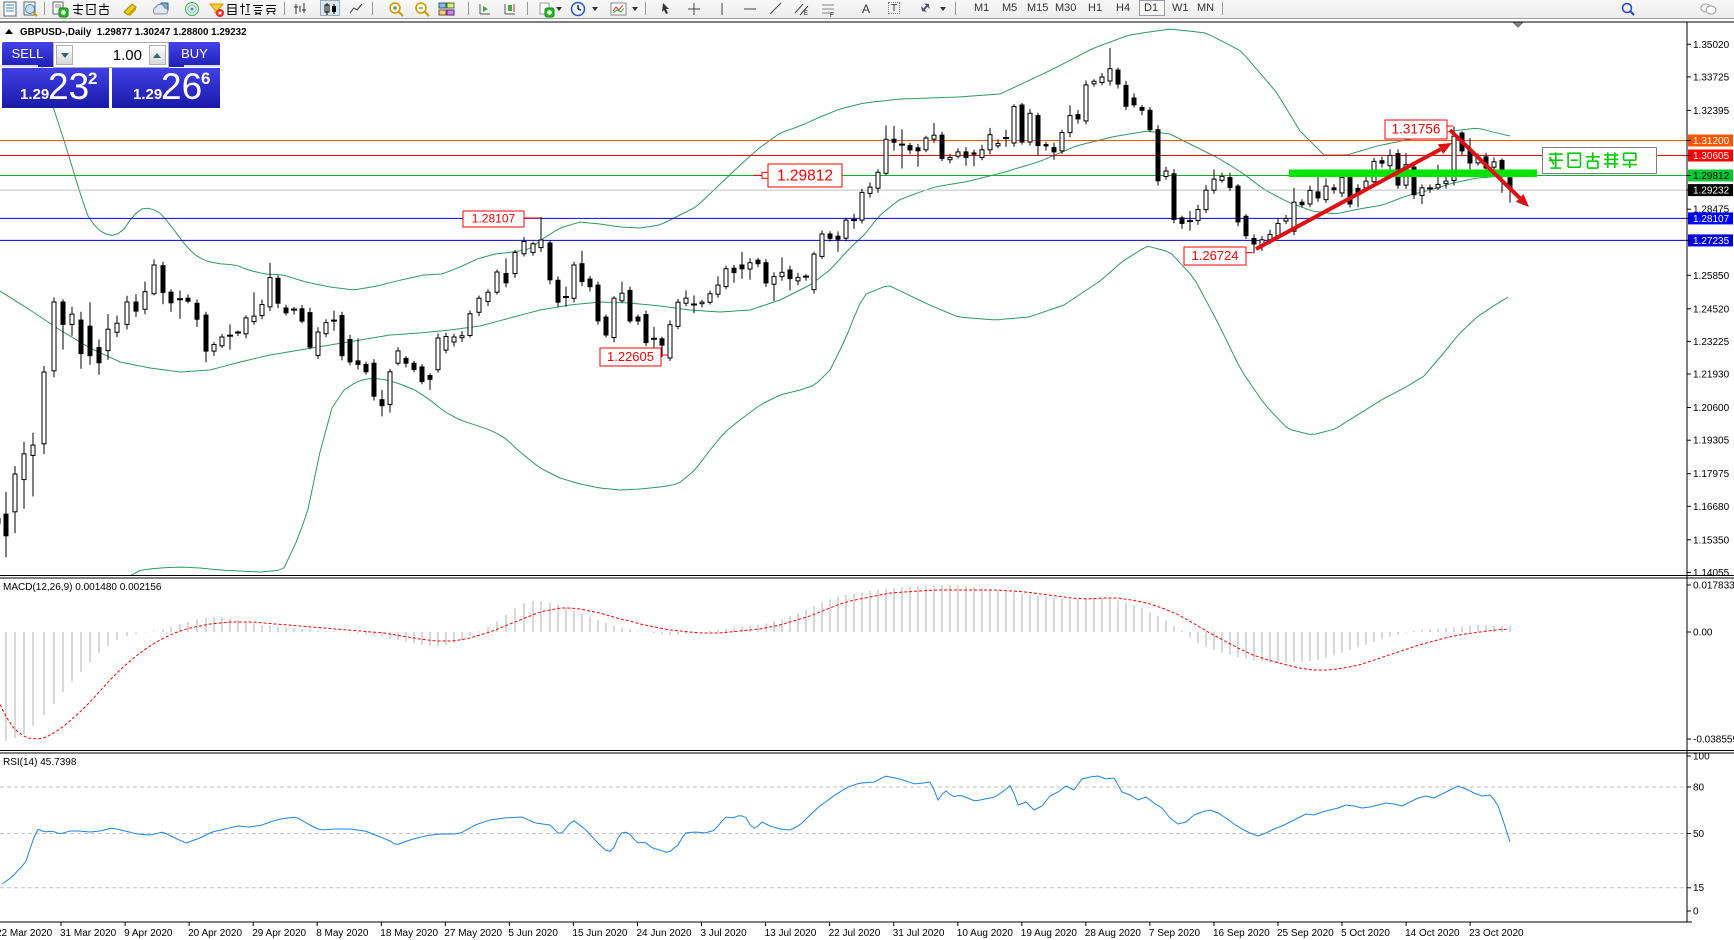 This screenshot has width=1734, height=940. I want to click on svg-text: 100, so click(1701, 757).